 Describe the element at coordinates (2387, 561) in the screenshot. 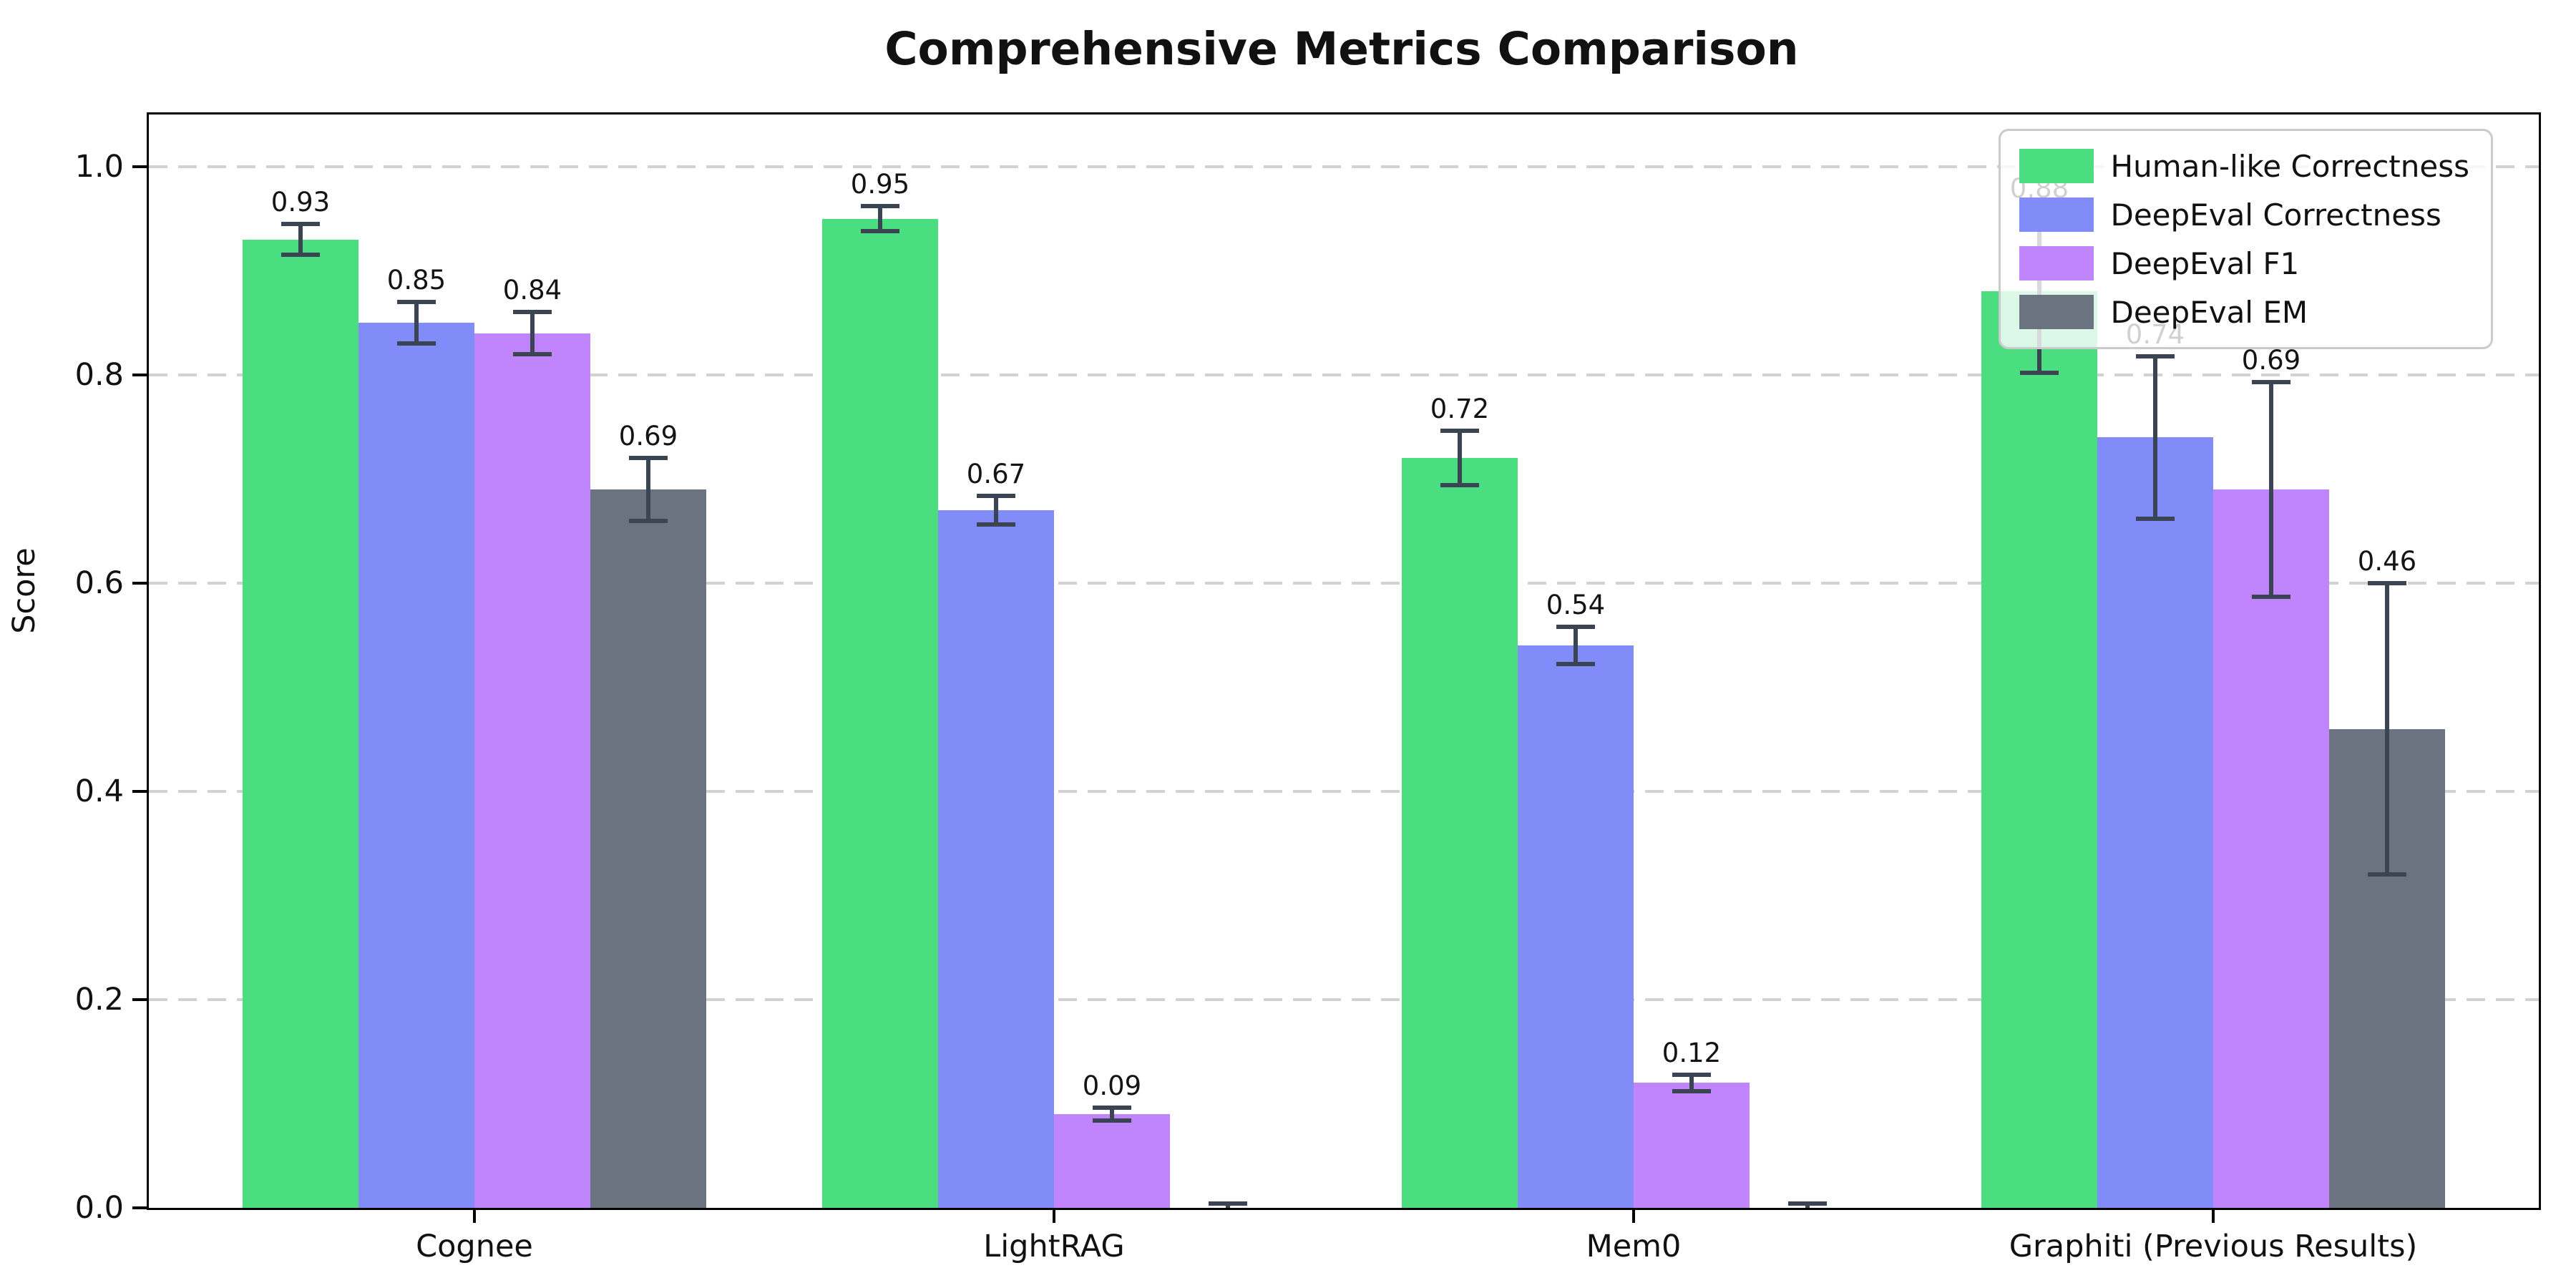

I see `bar-value-label: 0.46` at that location.